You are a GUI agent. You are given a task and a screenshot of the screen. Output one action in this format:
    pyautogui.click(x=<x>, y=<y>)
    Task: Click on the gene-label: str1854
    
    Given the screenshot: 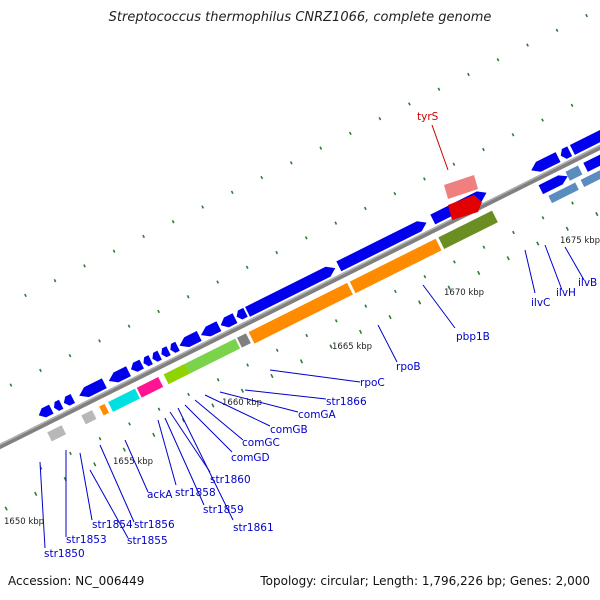 What is the action you would take?
    pyautogui.click(x=112, y=525)
    